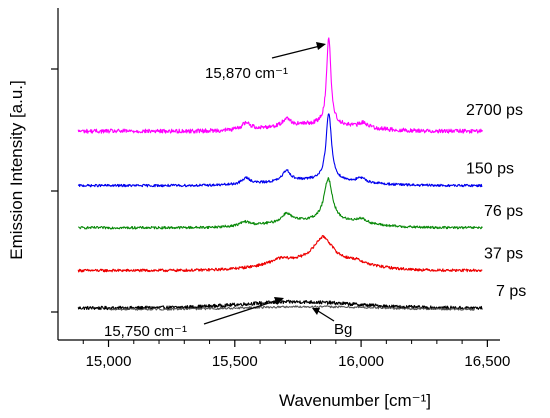 Image resolution: width=550 pixels, height=418 pixels. Describe the element at coordinates (54, 190) in the screenshot. I see `y-ticks` at that location.